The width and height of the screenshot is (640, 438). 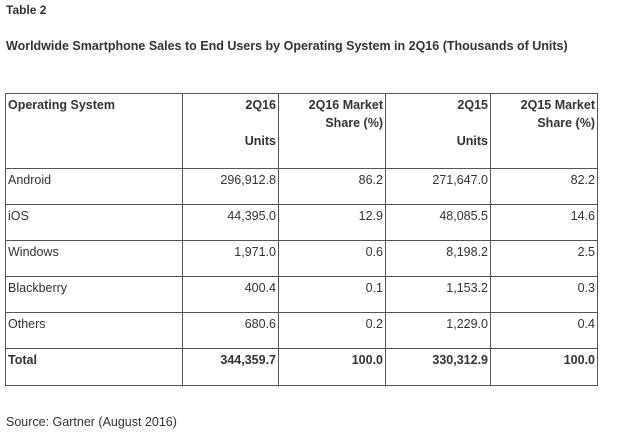 What do you see at coordinates (26, 10) in the screenshot?
I see `table-caption: Table 2` at bounding box center [26, 10].